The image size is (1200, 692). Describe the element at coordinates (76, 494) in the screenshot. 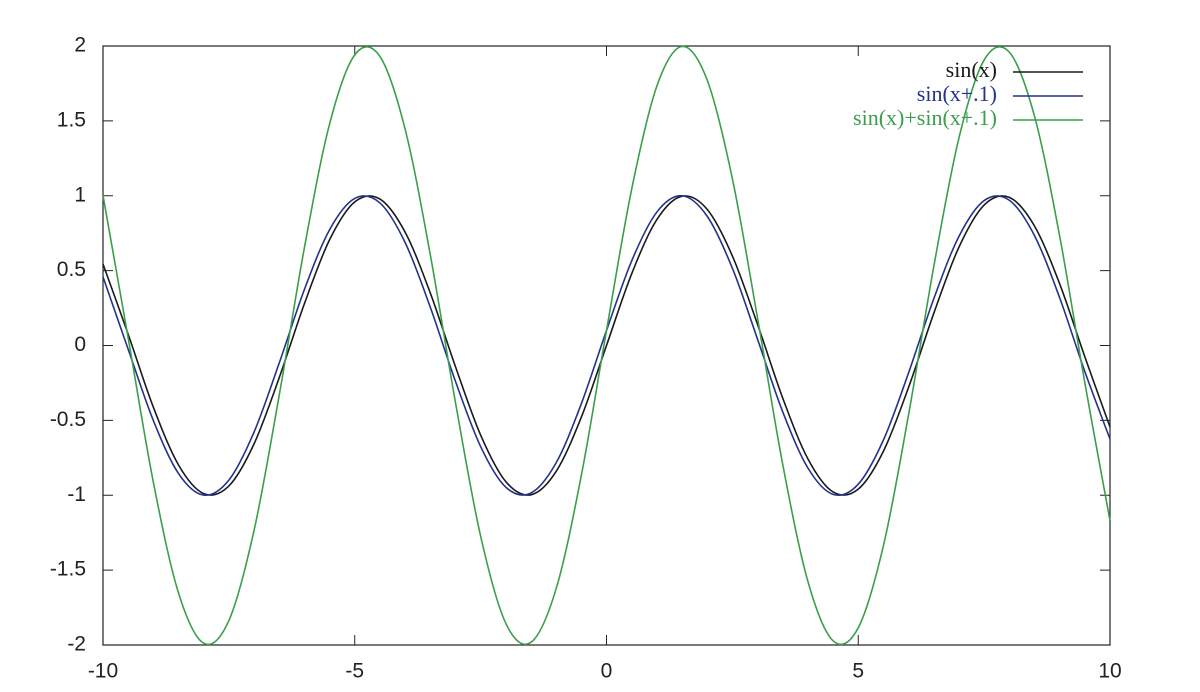

I see `y-tick-label: -1` at that location.